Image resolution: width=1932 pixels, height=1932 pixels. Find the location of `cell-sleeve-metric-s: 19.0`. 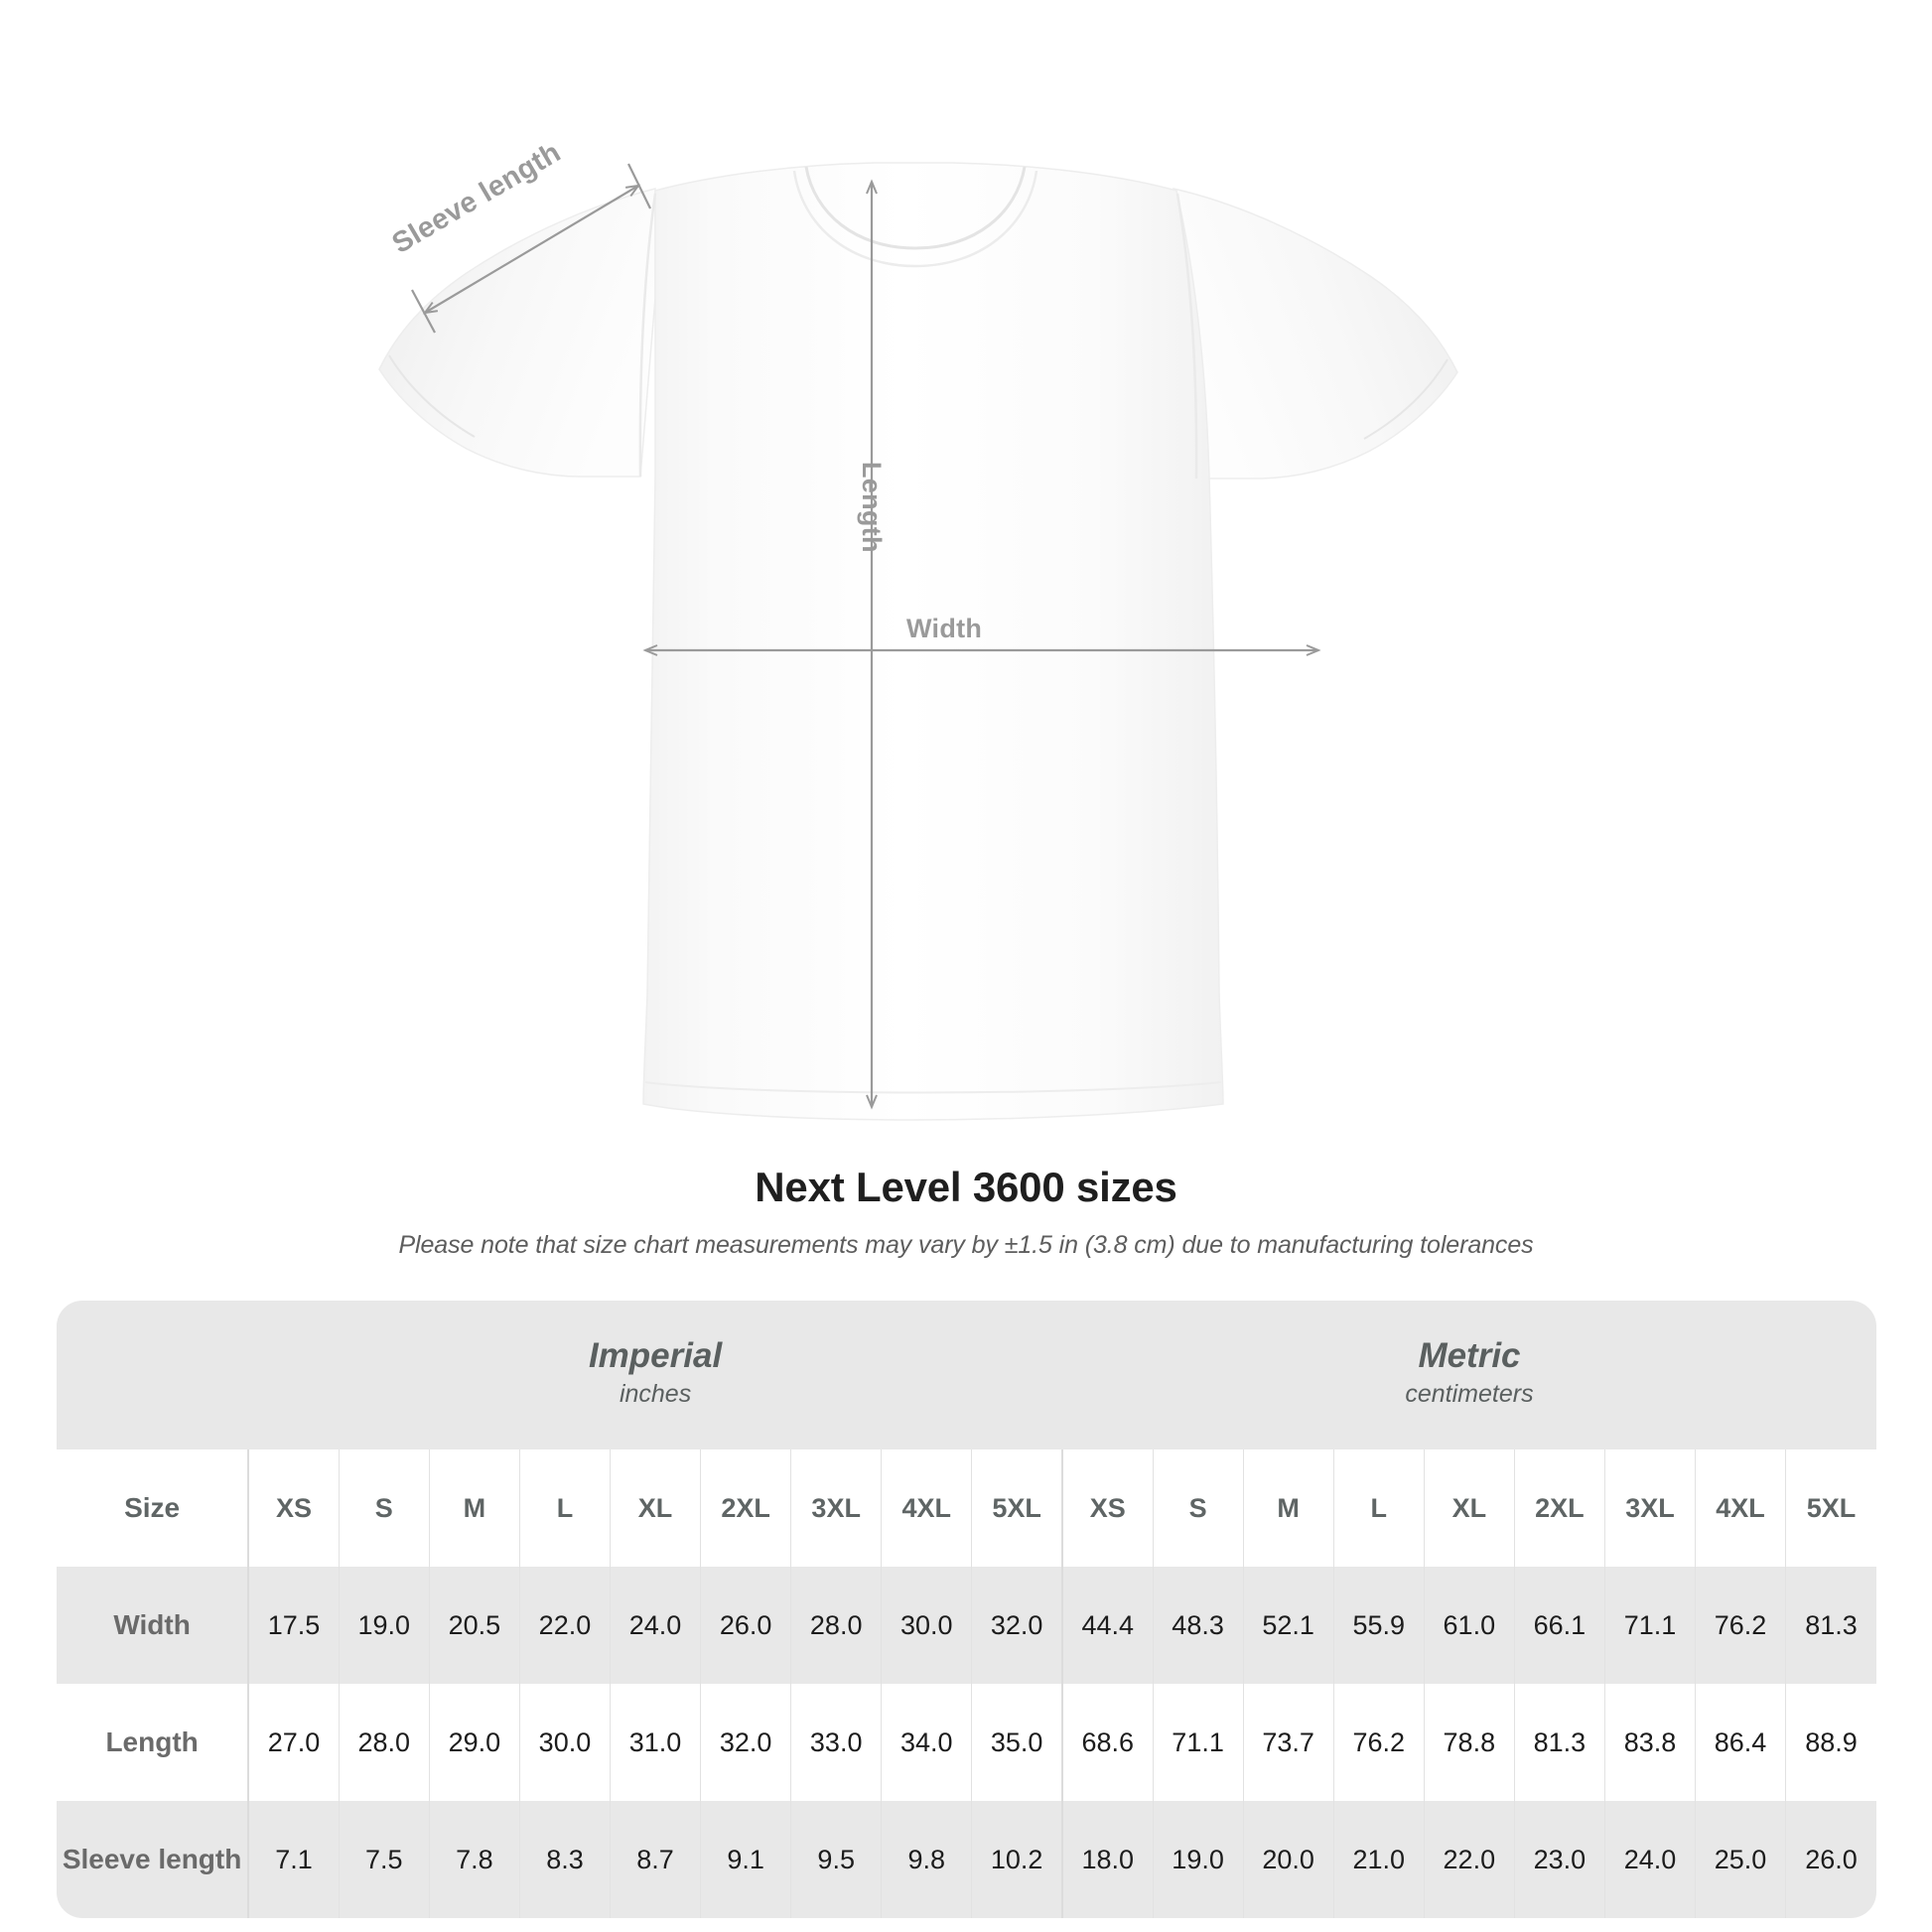

cell-sleeve-metric-s: 19.0 is located at coordinates (1198, 1860).